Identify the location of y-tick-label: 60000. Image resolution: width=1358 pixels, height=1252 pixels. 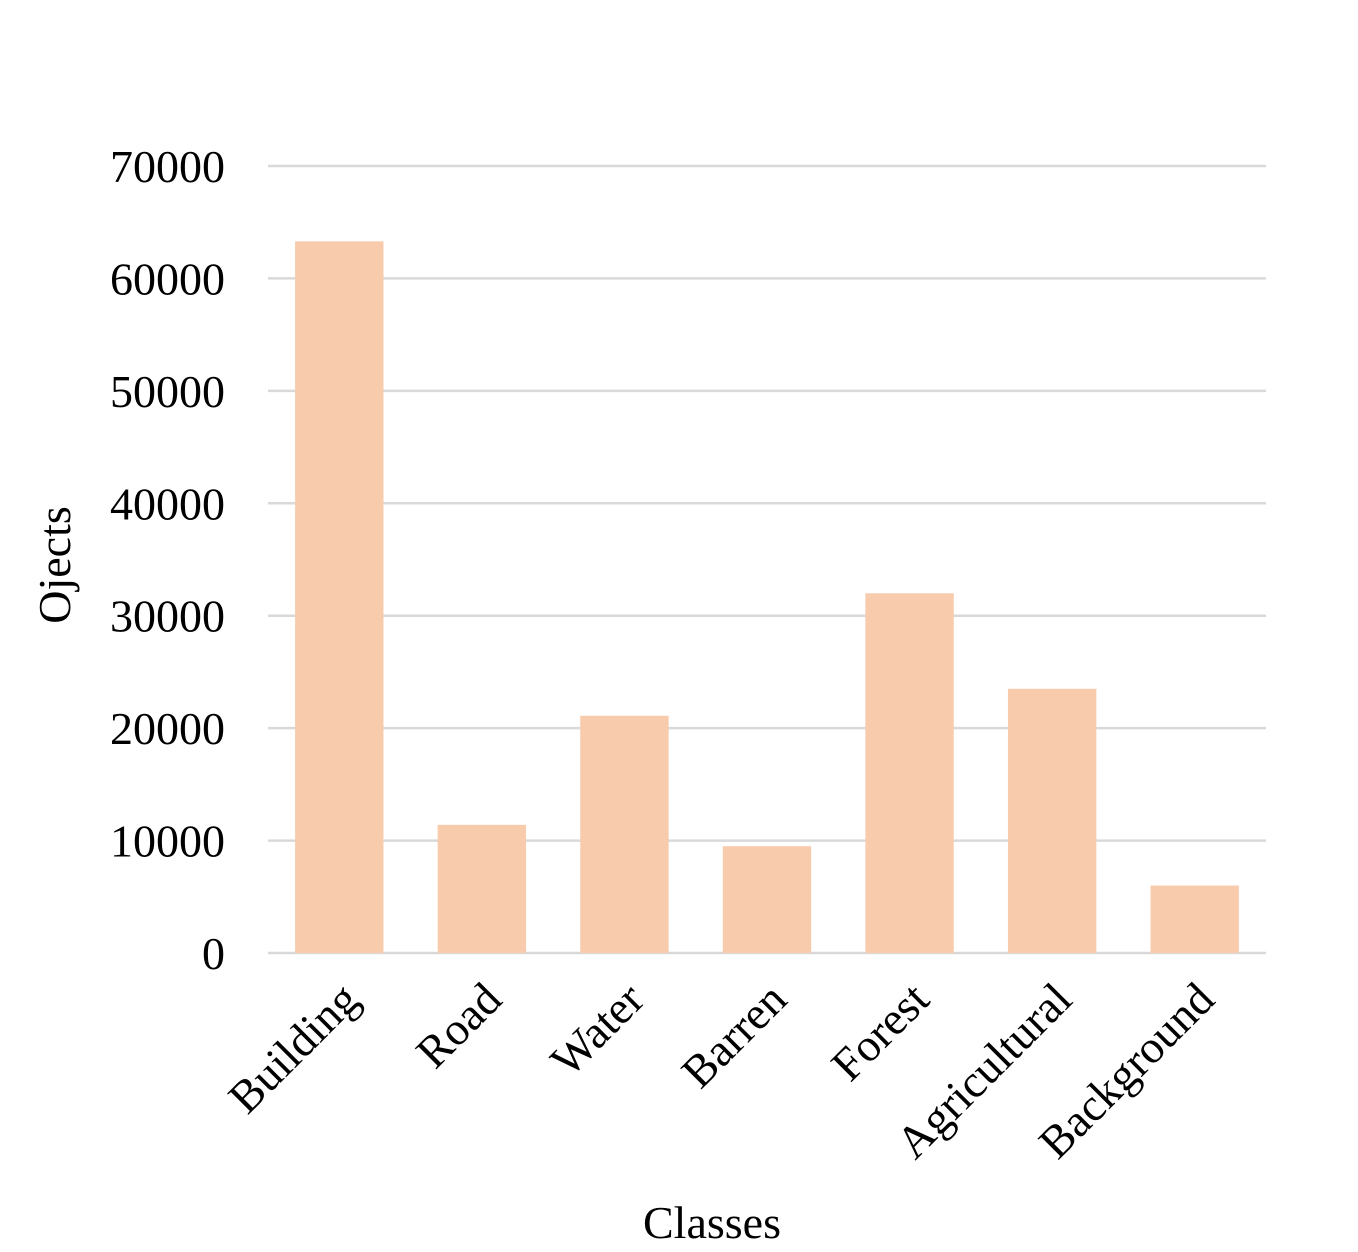
(167, 278).